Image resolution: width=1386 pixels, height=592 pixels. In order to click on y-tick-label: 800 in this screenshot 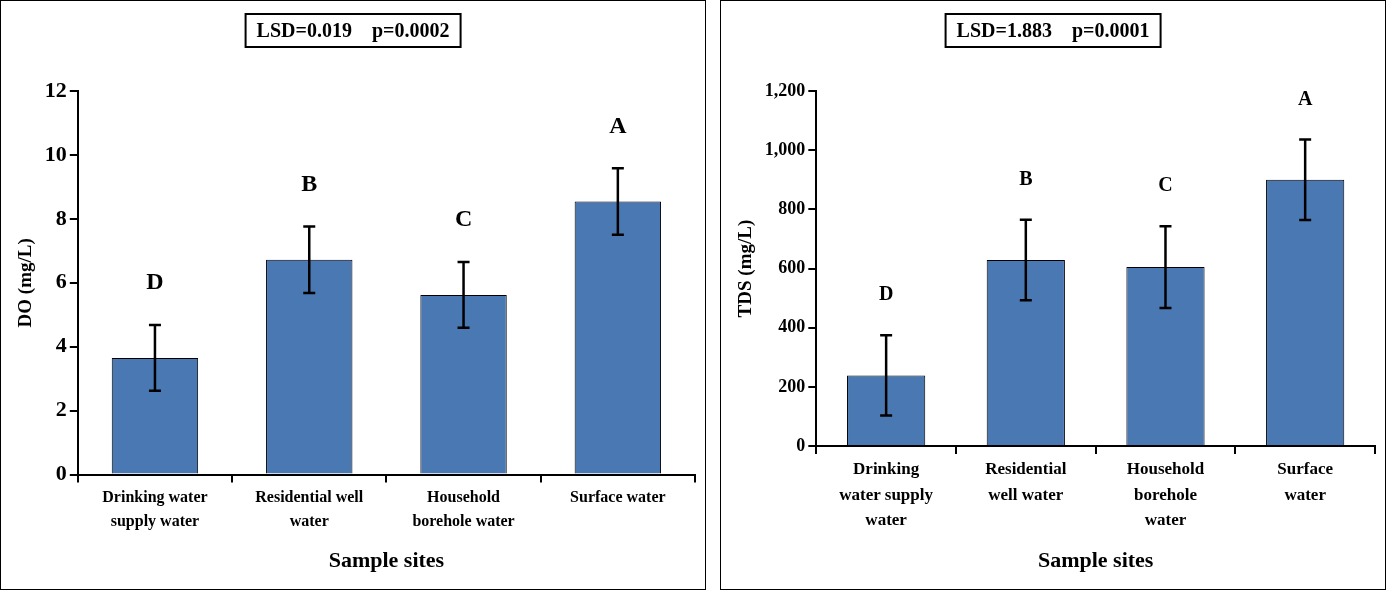, I will do `click(792, 208)`.